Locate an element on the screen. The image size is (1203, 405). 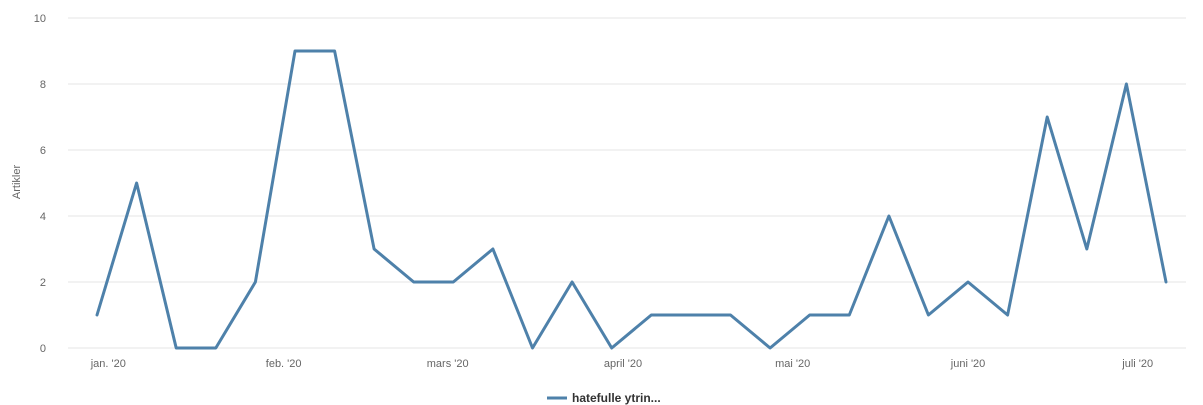
x-tick-label: mai '20 is located at coordinates (792, 364).